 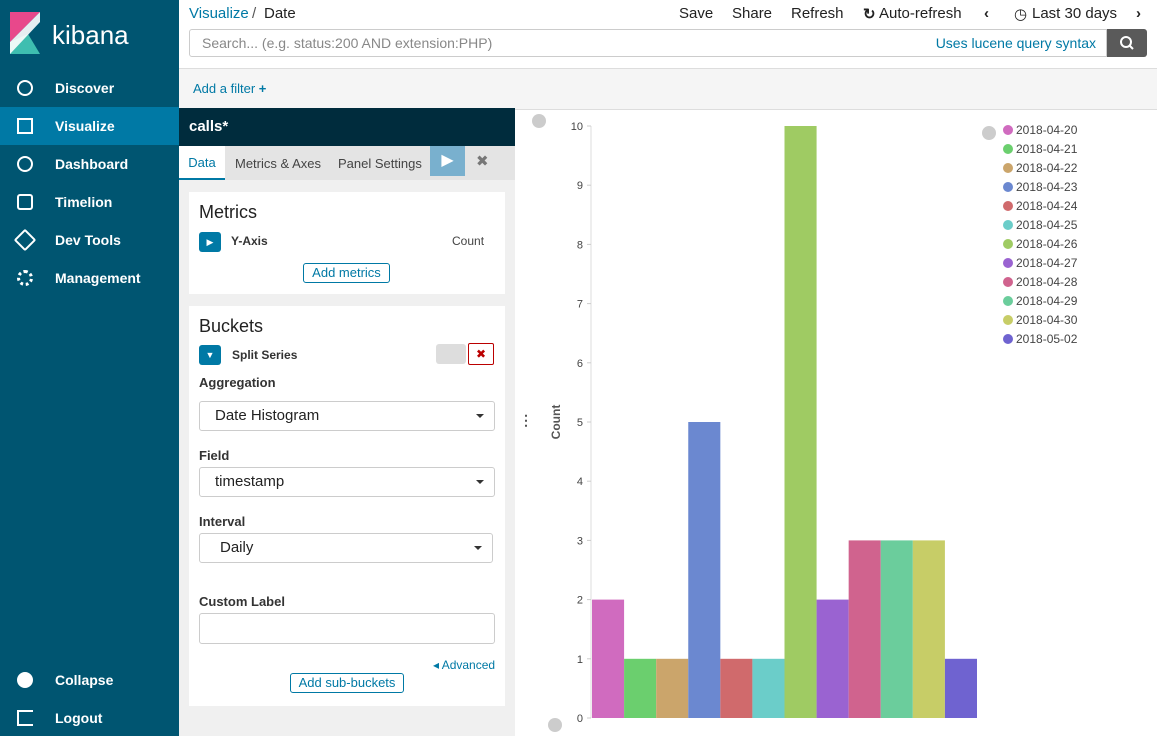 What do you see at coordinates (202, 163) in the screenshot?
I see `tab: Data` at bounding box center [202, 163].